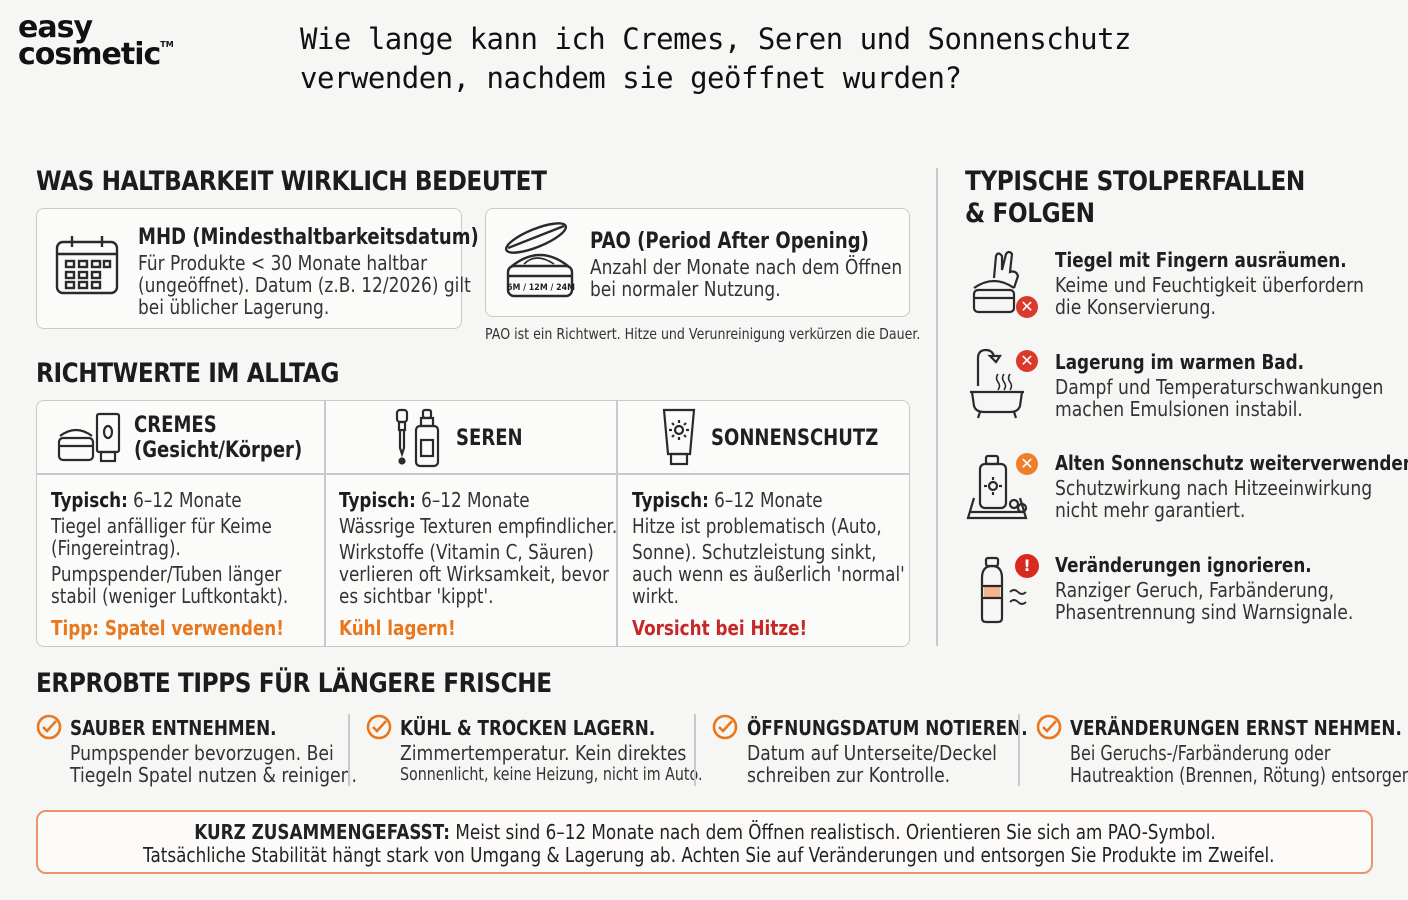 This screenshot has width=1408, height=900. Describe the element at coordinates (418, 438) in the screenshot. I see `serum-dropper-icon` at that location.